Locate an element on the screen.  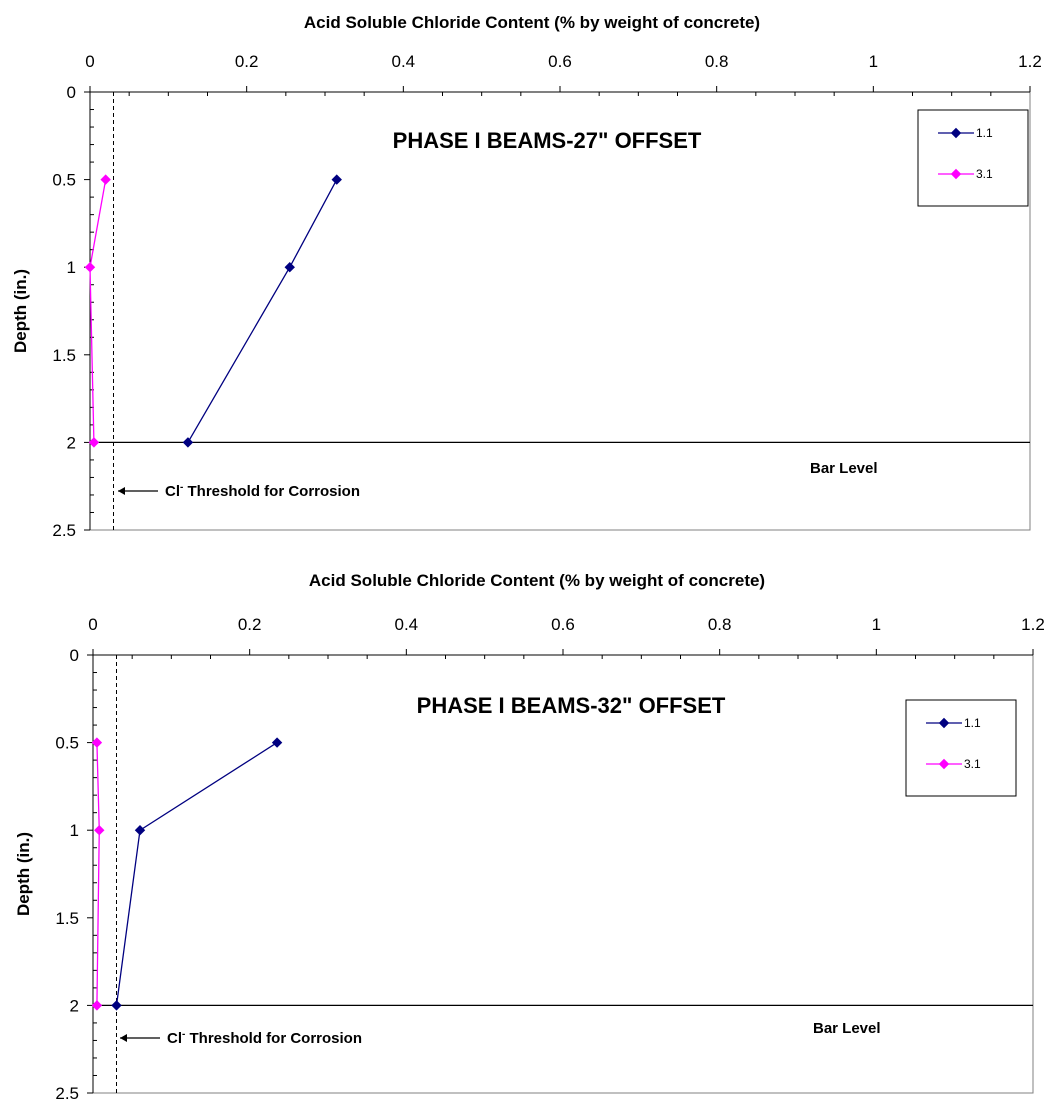
chart-title: PHASE I BEAMS-27" OFFSET is located at coordinates (547, 140).